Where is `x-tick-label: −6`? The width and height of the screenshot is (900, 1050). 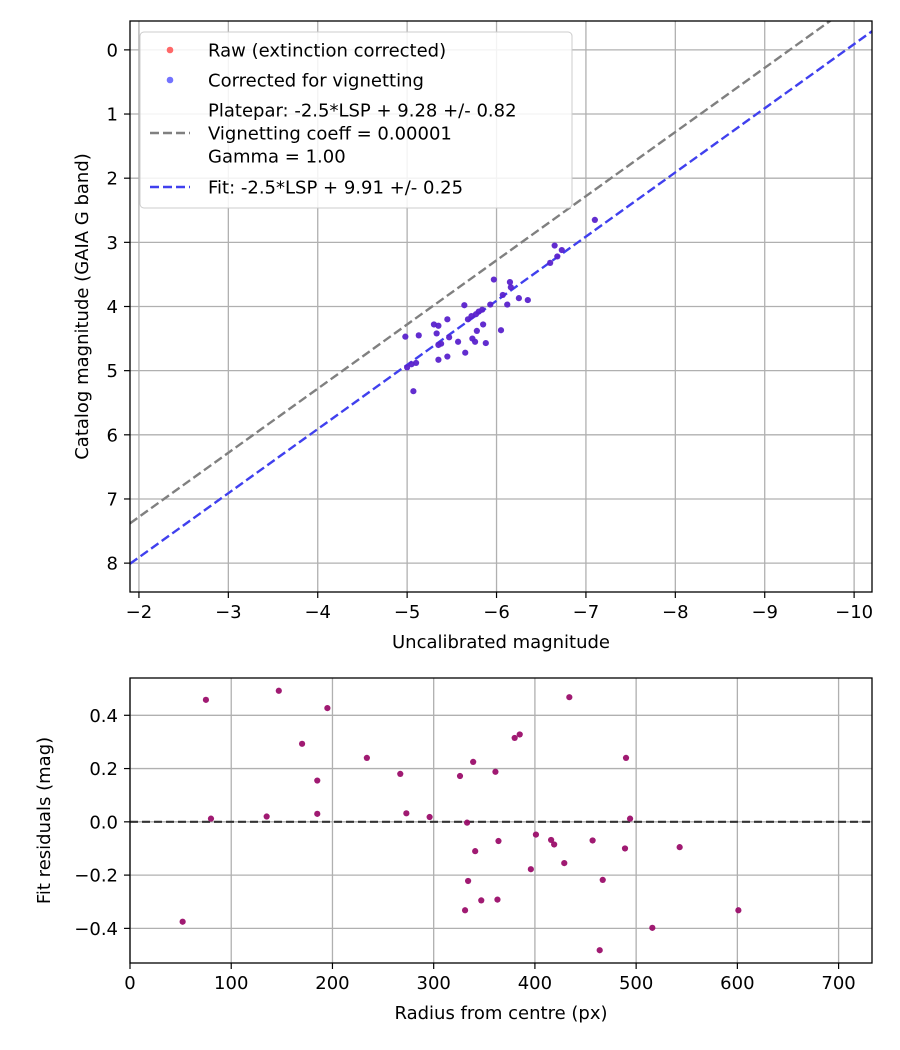
x-tick-label: −6 is located at coordinates (496, 612).